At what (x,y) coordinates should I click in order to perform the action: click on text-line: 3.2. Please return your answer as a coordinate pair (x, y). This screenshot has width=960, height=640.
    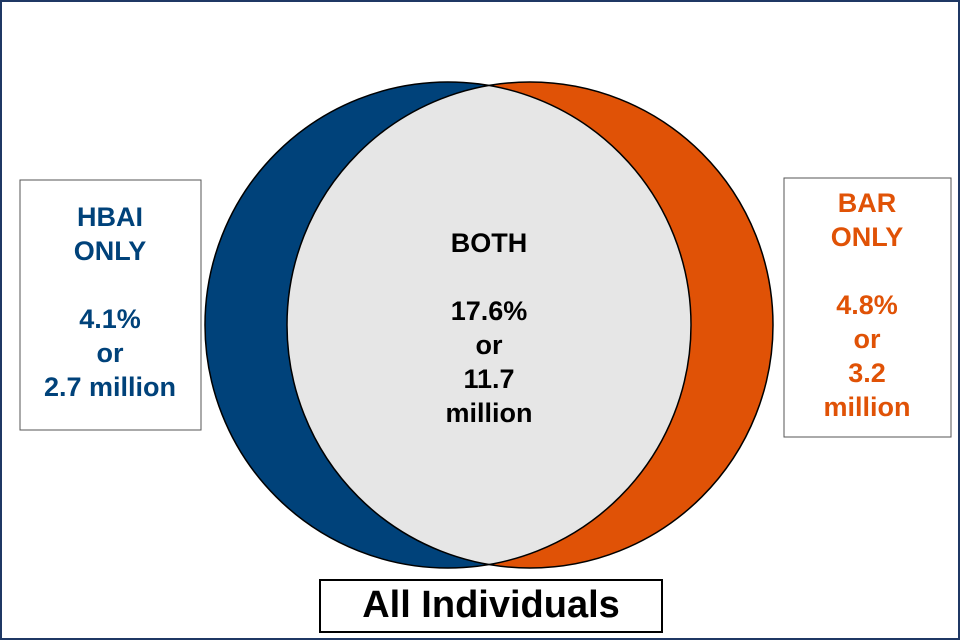
    Looking at the image, I should click on (867, 373).